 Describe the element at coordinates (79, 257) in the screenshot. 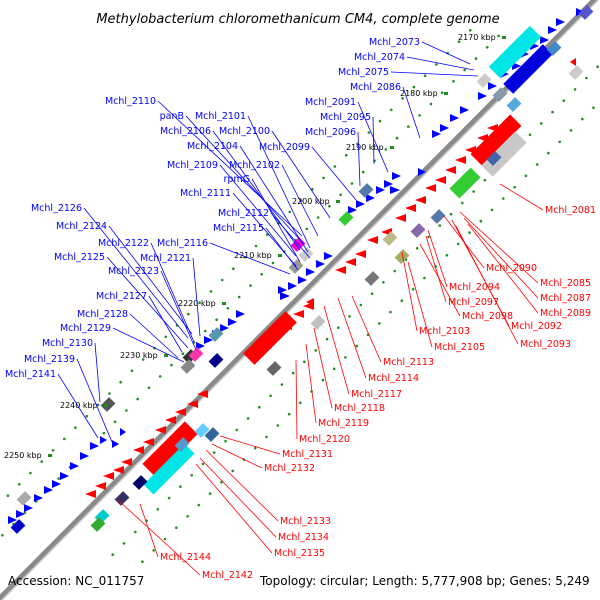

I see `forward-gene-label: Mchl_2125` at that location.